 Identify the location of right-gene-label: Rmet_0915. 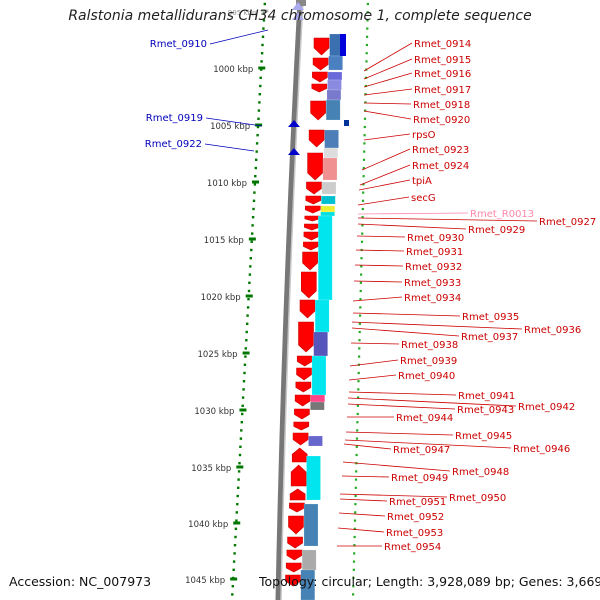
(442, 60).